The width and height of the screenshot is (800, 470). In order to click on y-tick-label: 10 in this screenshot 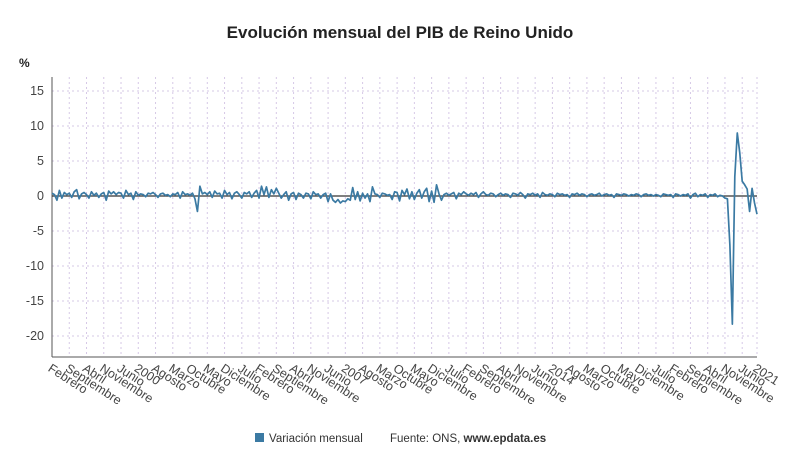, I will do `click(37, 126)`.